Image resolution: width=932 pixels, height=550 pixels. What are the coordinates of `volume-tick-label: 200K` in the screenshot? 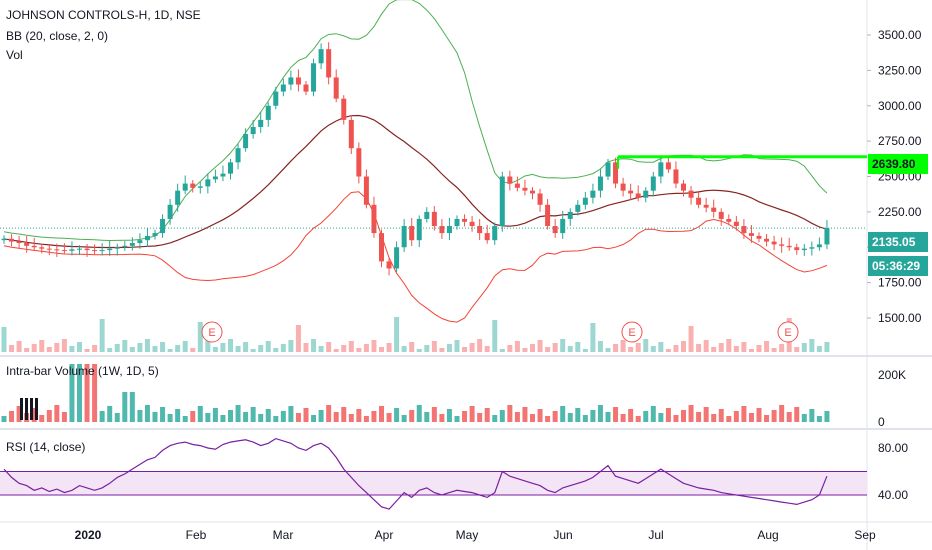 It's located at (892, 375).